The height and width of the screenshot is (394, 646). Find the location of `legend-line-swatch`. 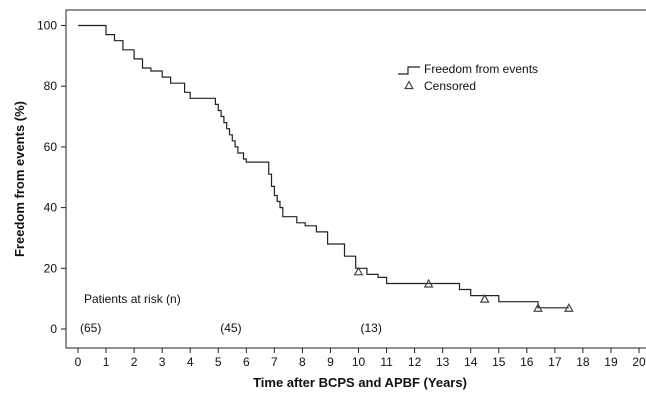

legend-line-swatch is located at coordinates (409, 70).